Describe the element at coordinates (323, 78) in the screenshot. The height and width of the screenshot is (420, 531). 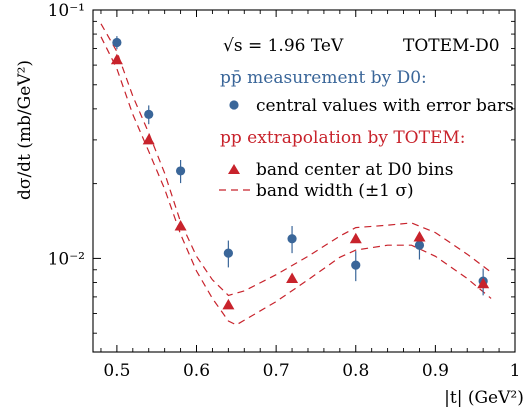
I see `d0-legend-heading: pp̄ measurement by D0:` at that location.